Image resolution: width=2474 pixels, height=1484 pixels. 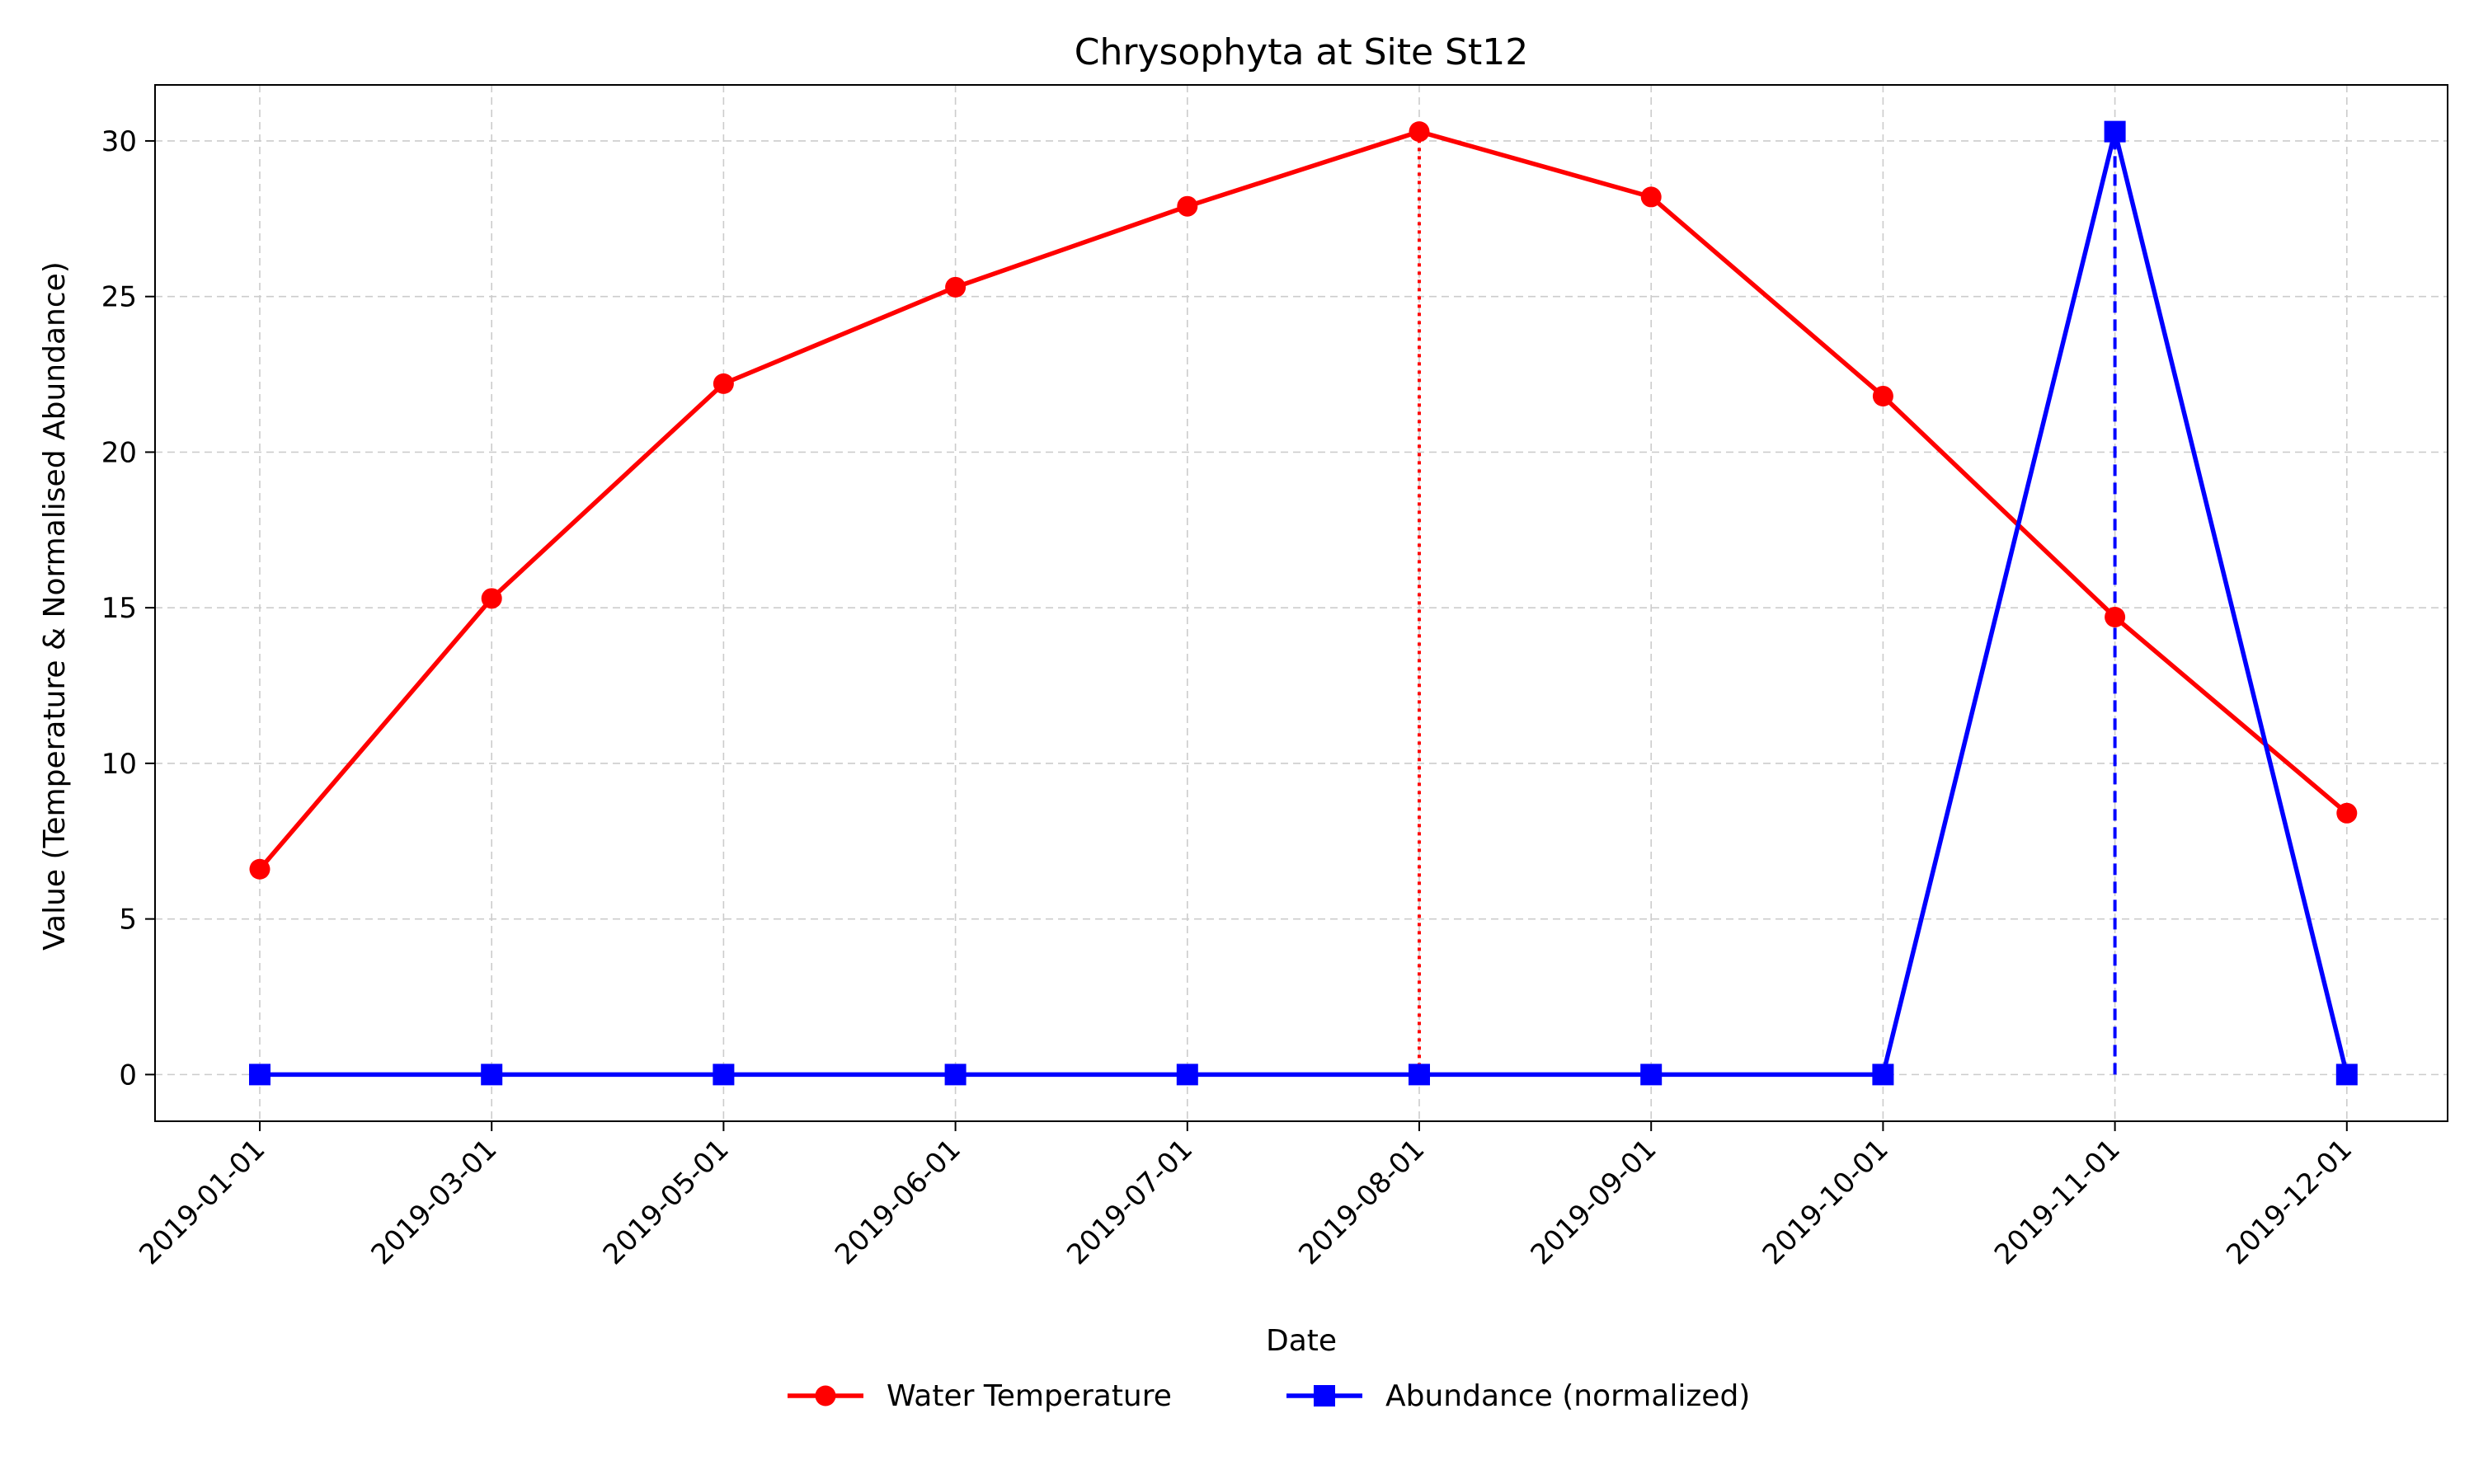 What do you see at coordinates (1301, 52) in the screenshot?
I see `chart-title: Chrysophyta at Site St12` at bounding box center [1301, 52].